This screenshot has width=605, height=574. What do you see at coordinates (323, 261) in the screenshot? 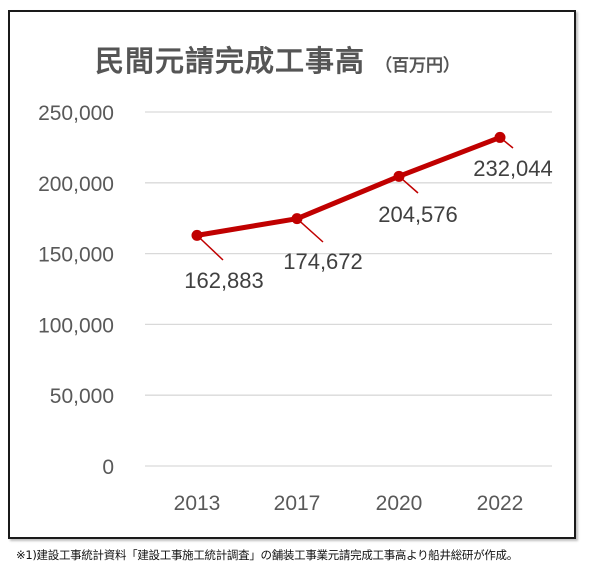
I see `data-label: 174,672` at bounding box center [323, 261].